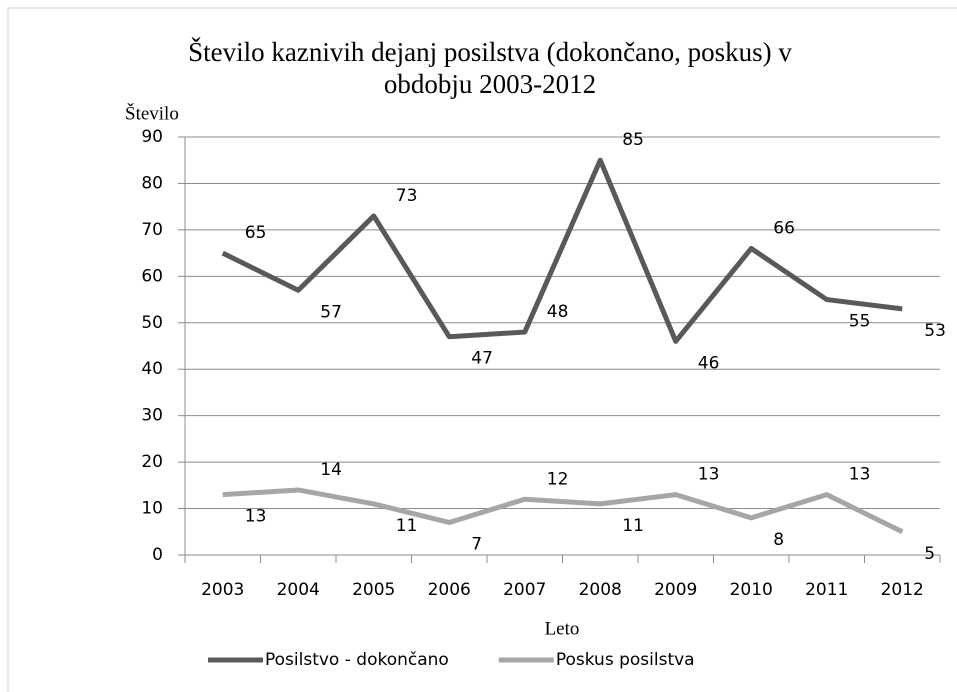 Image resolution: width=957 pixels, height=692 pixels. Describe the element at coordinates (476, 544) in the screenshot. I see `data-label: 7` at that location.